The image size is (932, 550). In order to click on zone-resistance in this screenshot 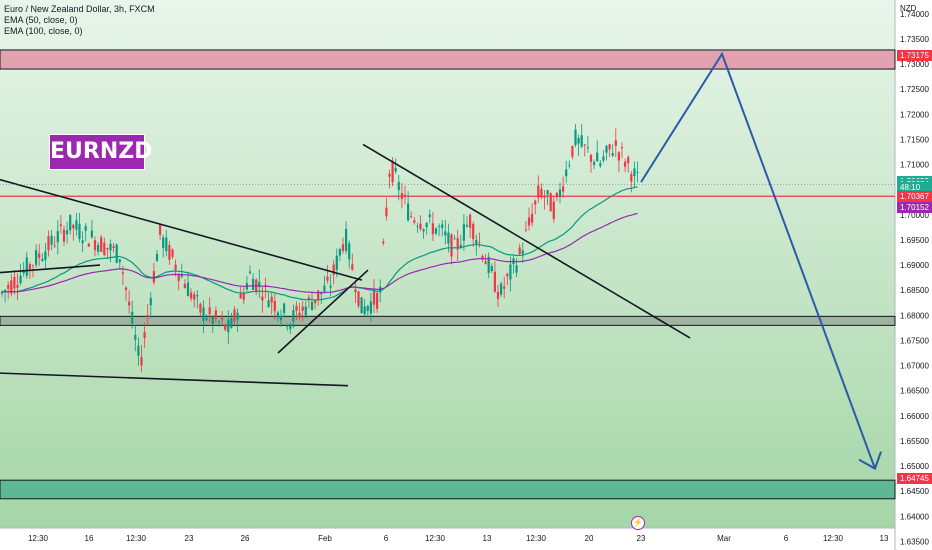, I will do `click(448, 59)`.